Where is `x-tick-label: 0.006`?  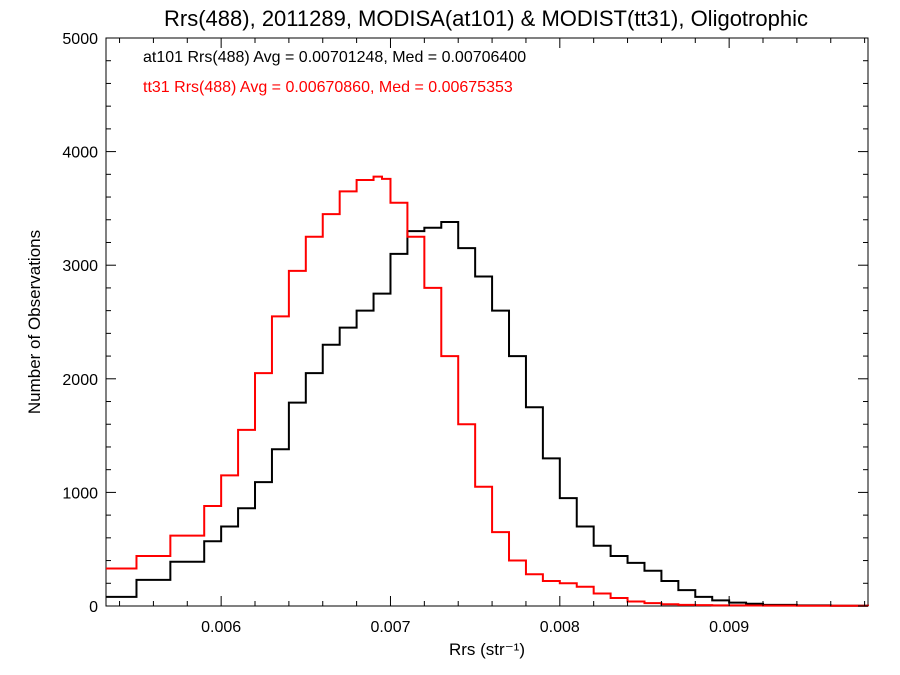 x-tick-label: 0.006 is located at coordinates (221, 627).